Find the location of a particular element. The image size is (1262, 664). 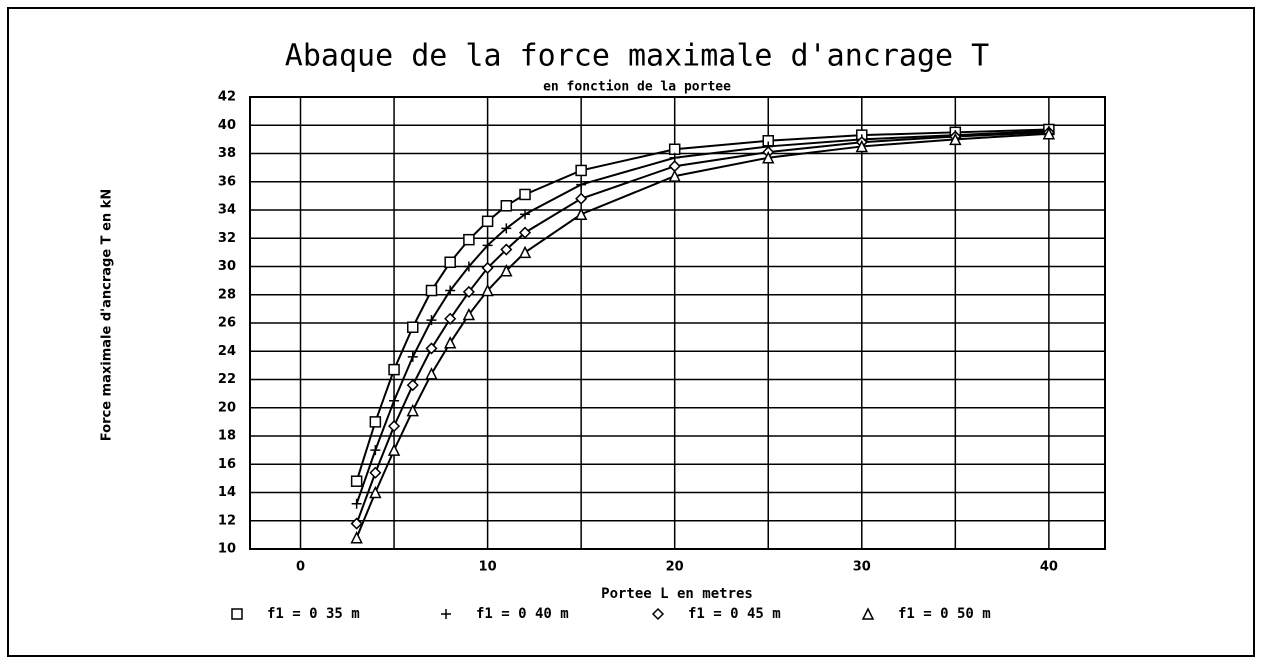

legend-label: f1 = 0 50 m is located at coordinates (944, 614).